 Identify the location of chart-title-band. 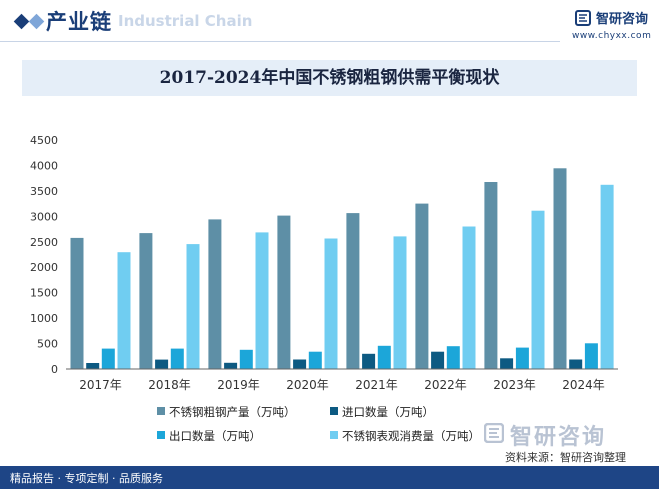
(329, 78).